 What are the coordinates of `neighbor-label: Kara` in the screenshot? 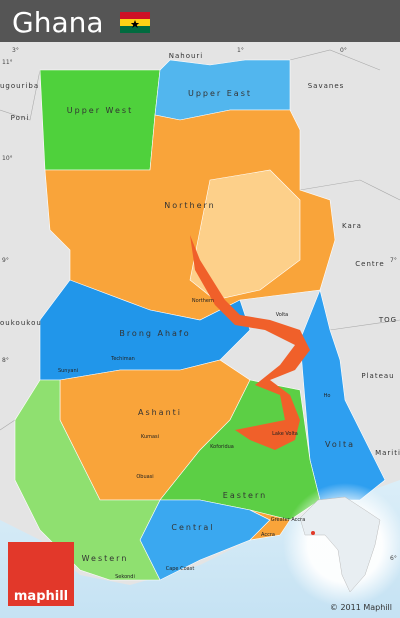 It's located at (352, 226).